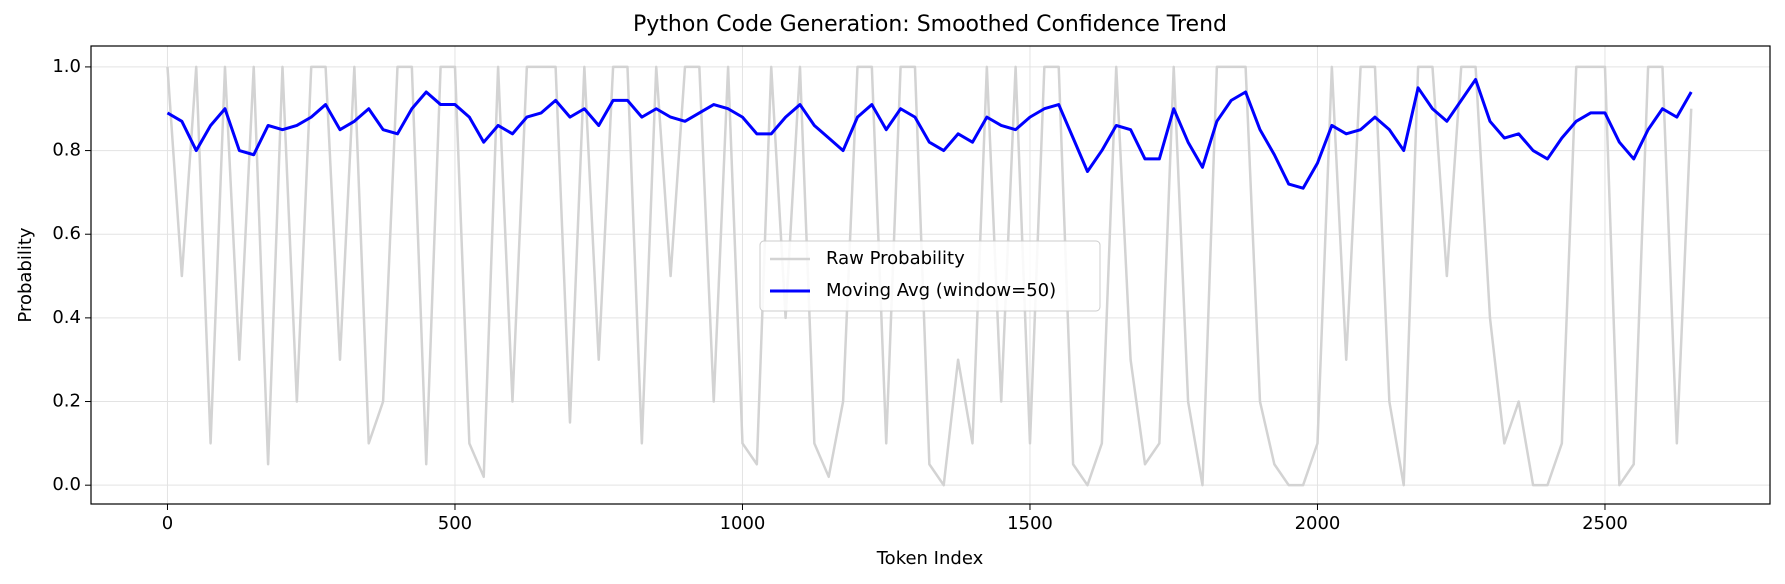  Describe the element at coordinates (25, 274) in the screenshot. I see `y-axis-label: Probability` at that location.